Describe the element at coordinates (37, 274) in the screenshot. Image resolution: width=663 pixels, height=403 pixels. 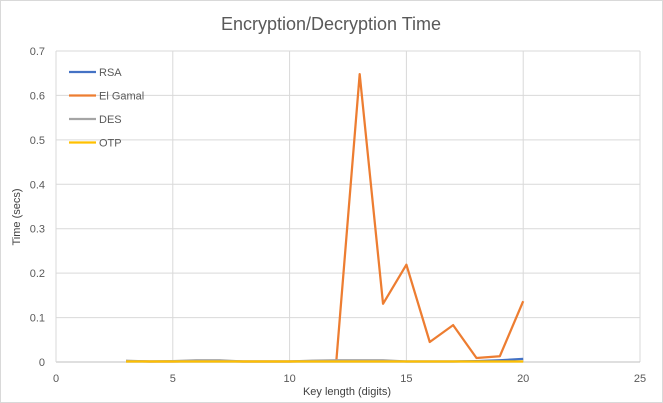
I see `y-tick-label: 0.2` at that location.